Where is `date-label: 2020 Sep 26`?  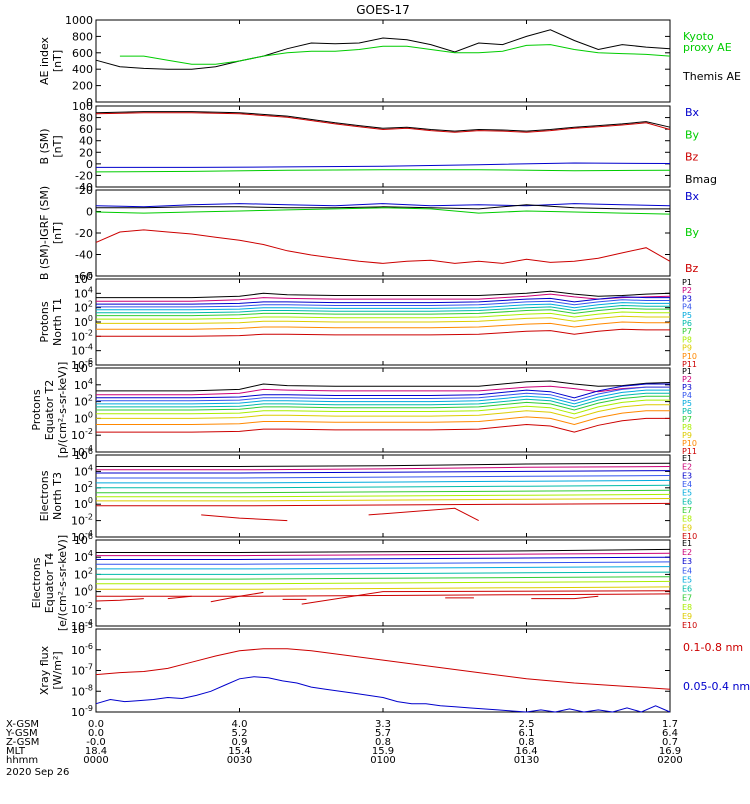 date-label: 2020 Sep 26 is located at coordinates (37, 772).